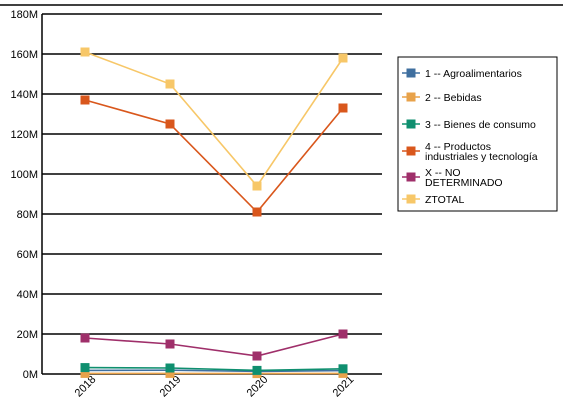  I want to click on legend-label-line: 1 -- Agroalimentarios, so click(473, 74).